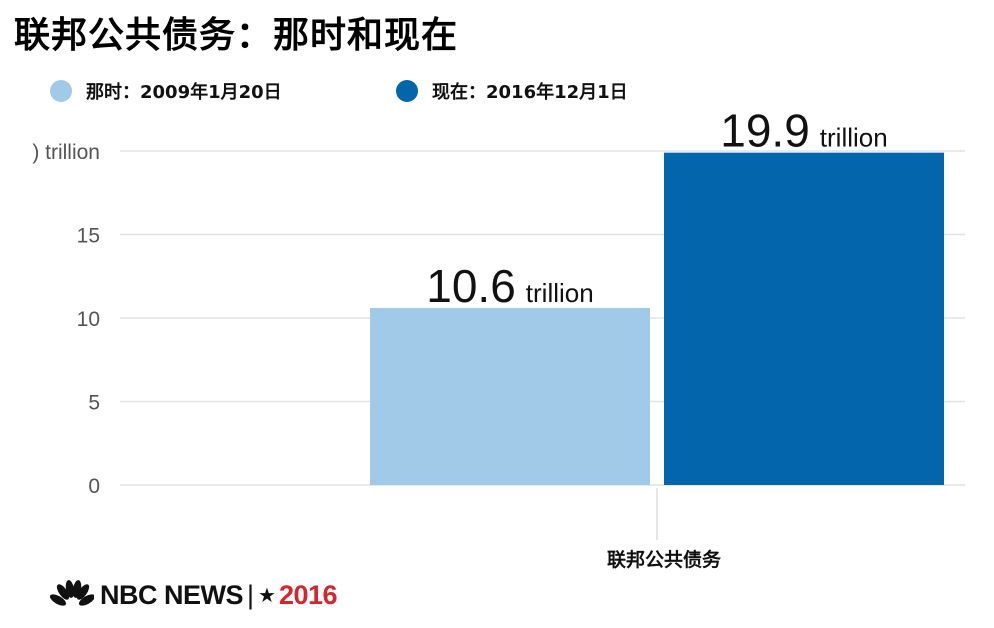  I want to click on legend-item-then: 那时：2009年1月20日, so click(166, 91).